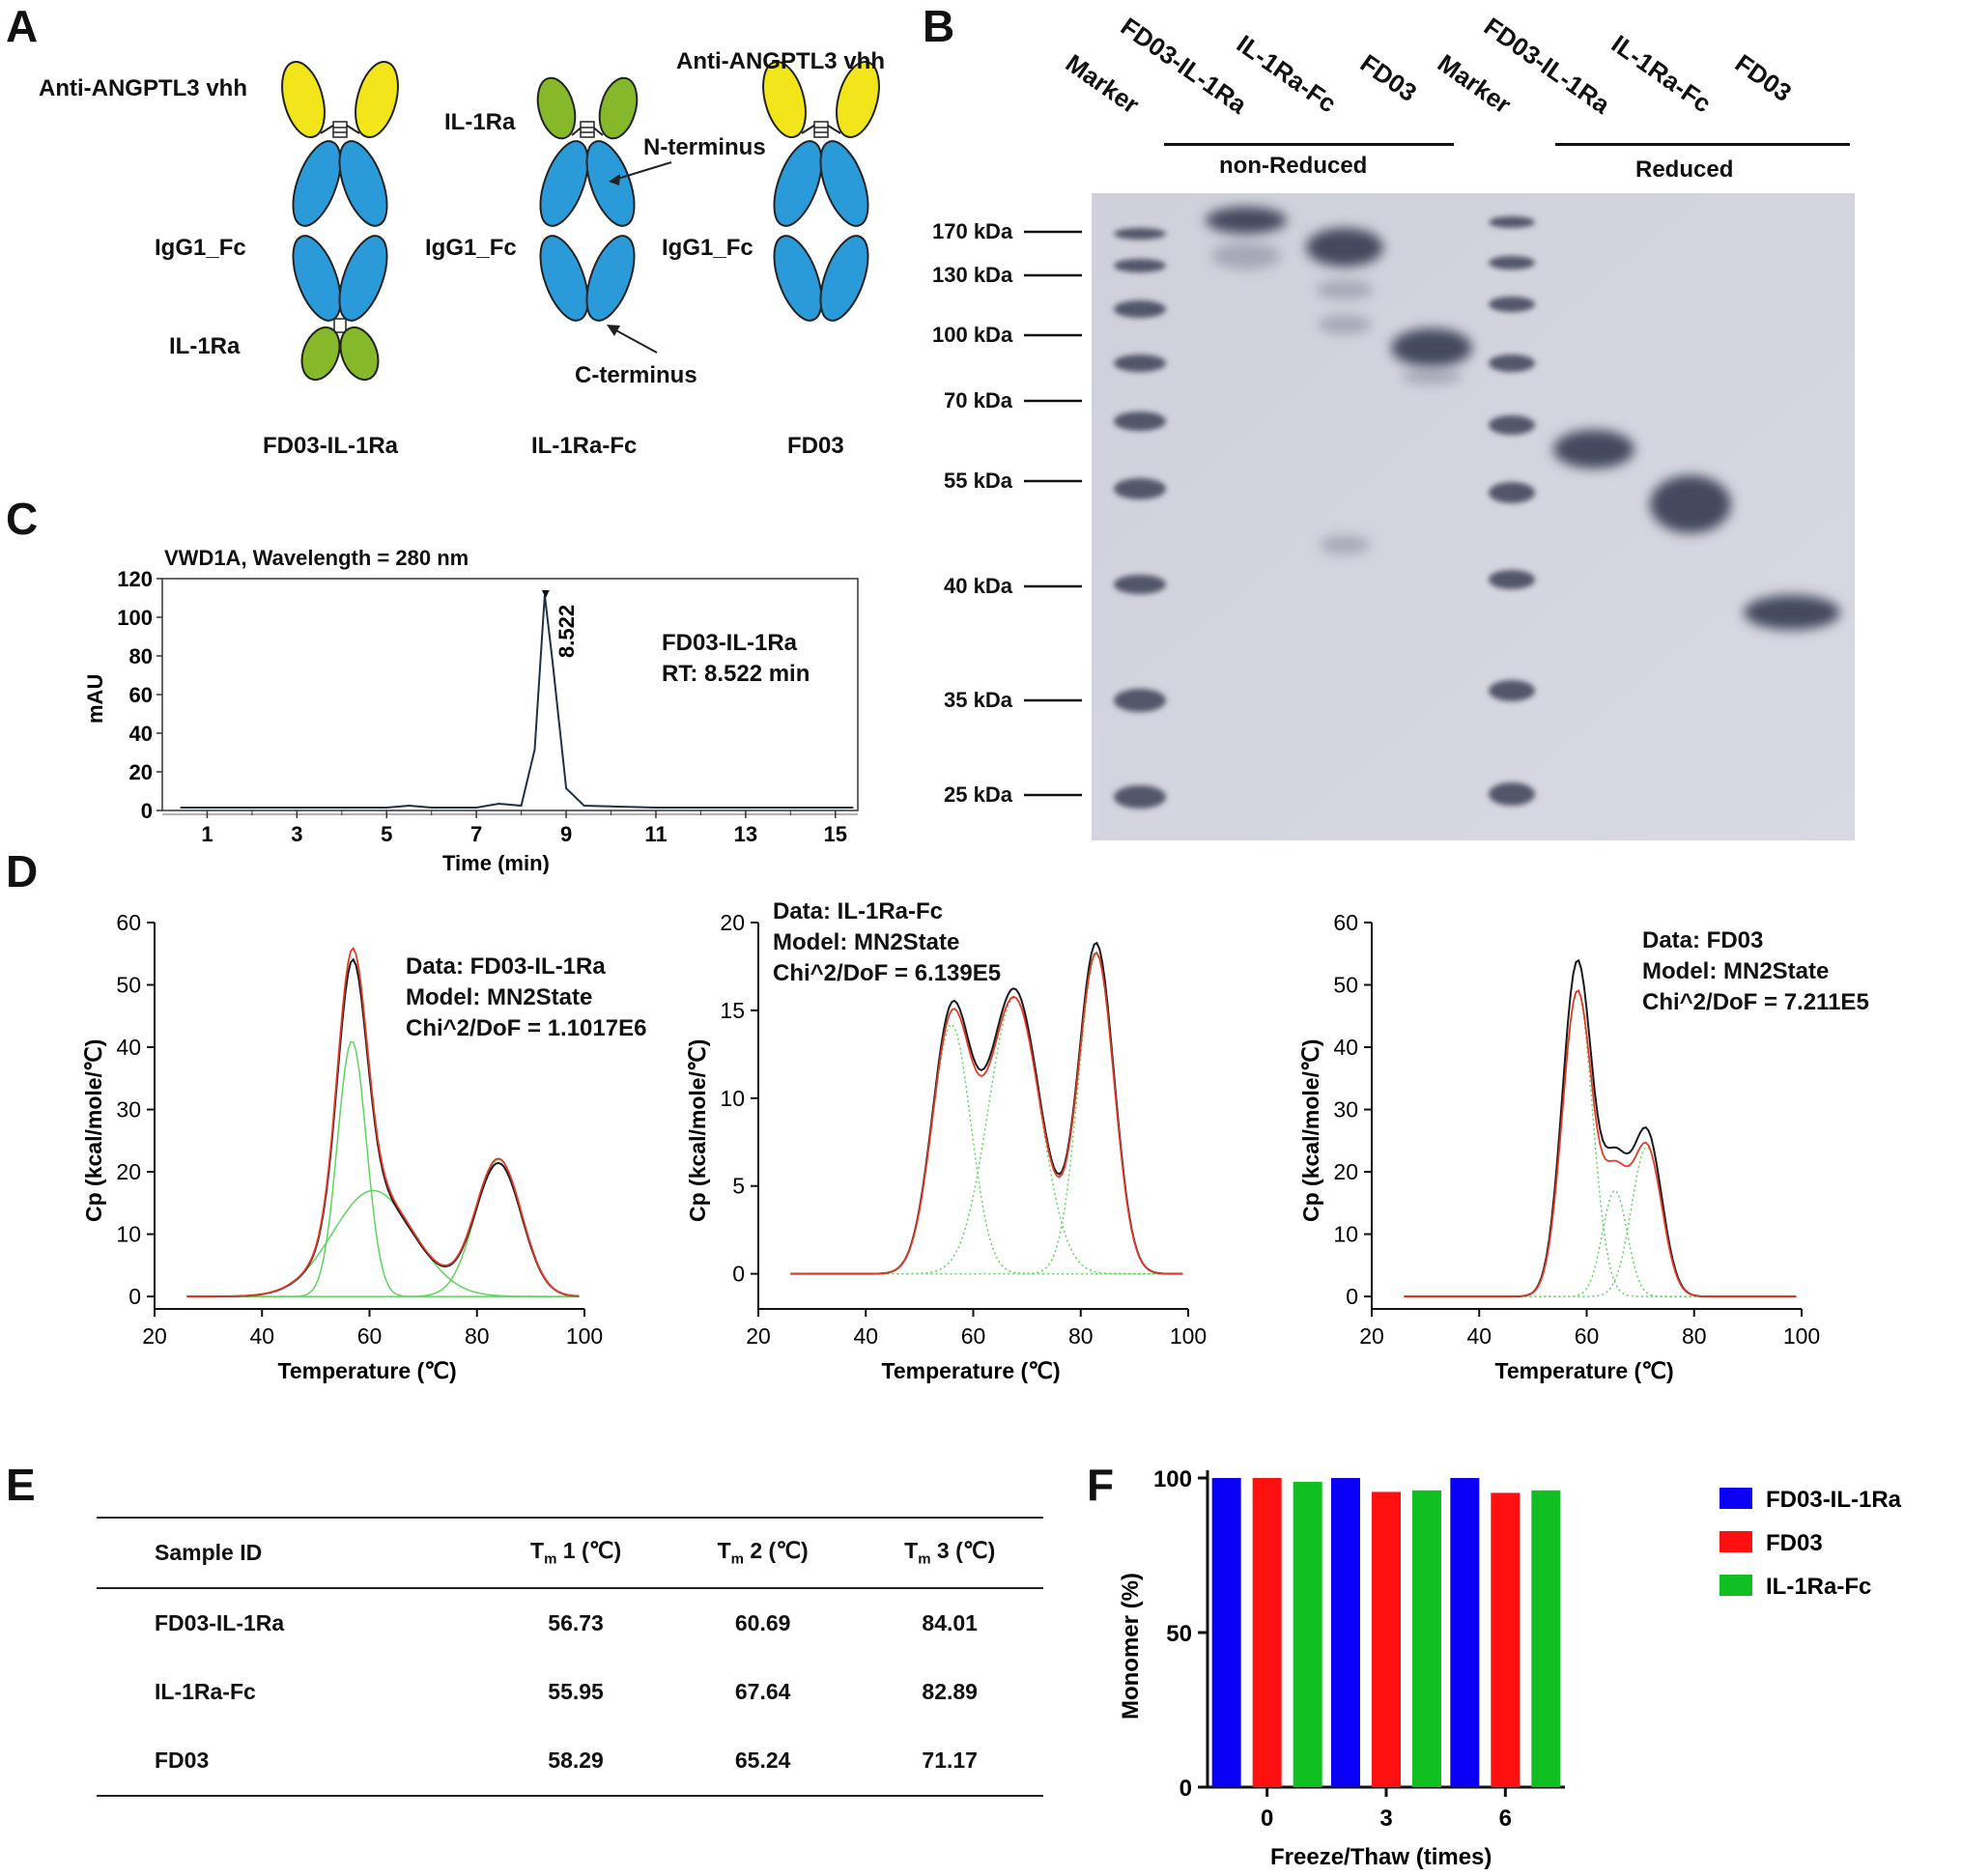  I want to click on panel-letter-c: C, so click(22, 519).